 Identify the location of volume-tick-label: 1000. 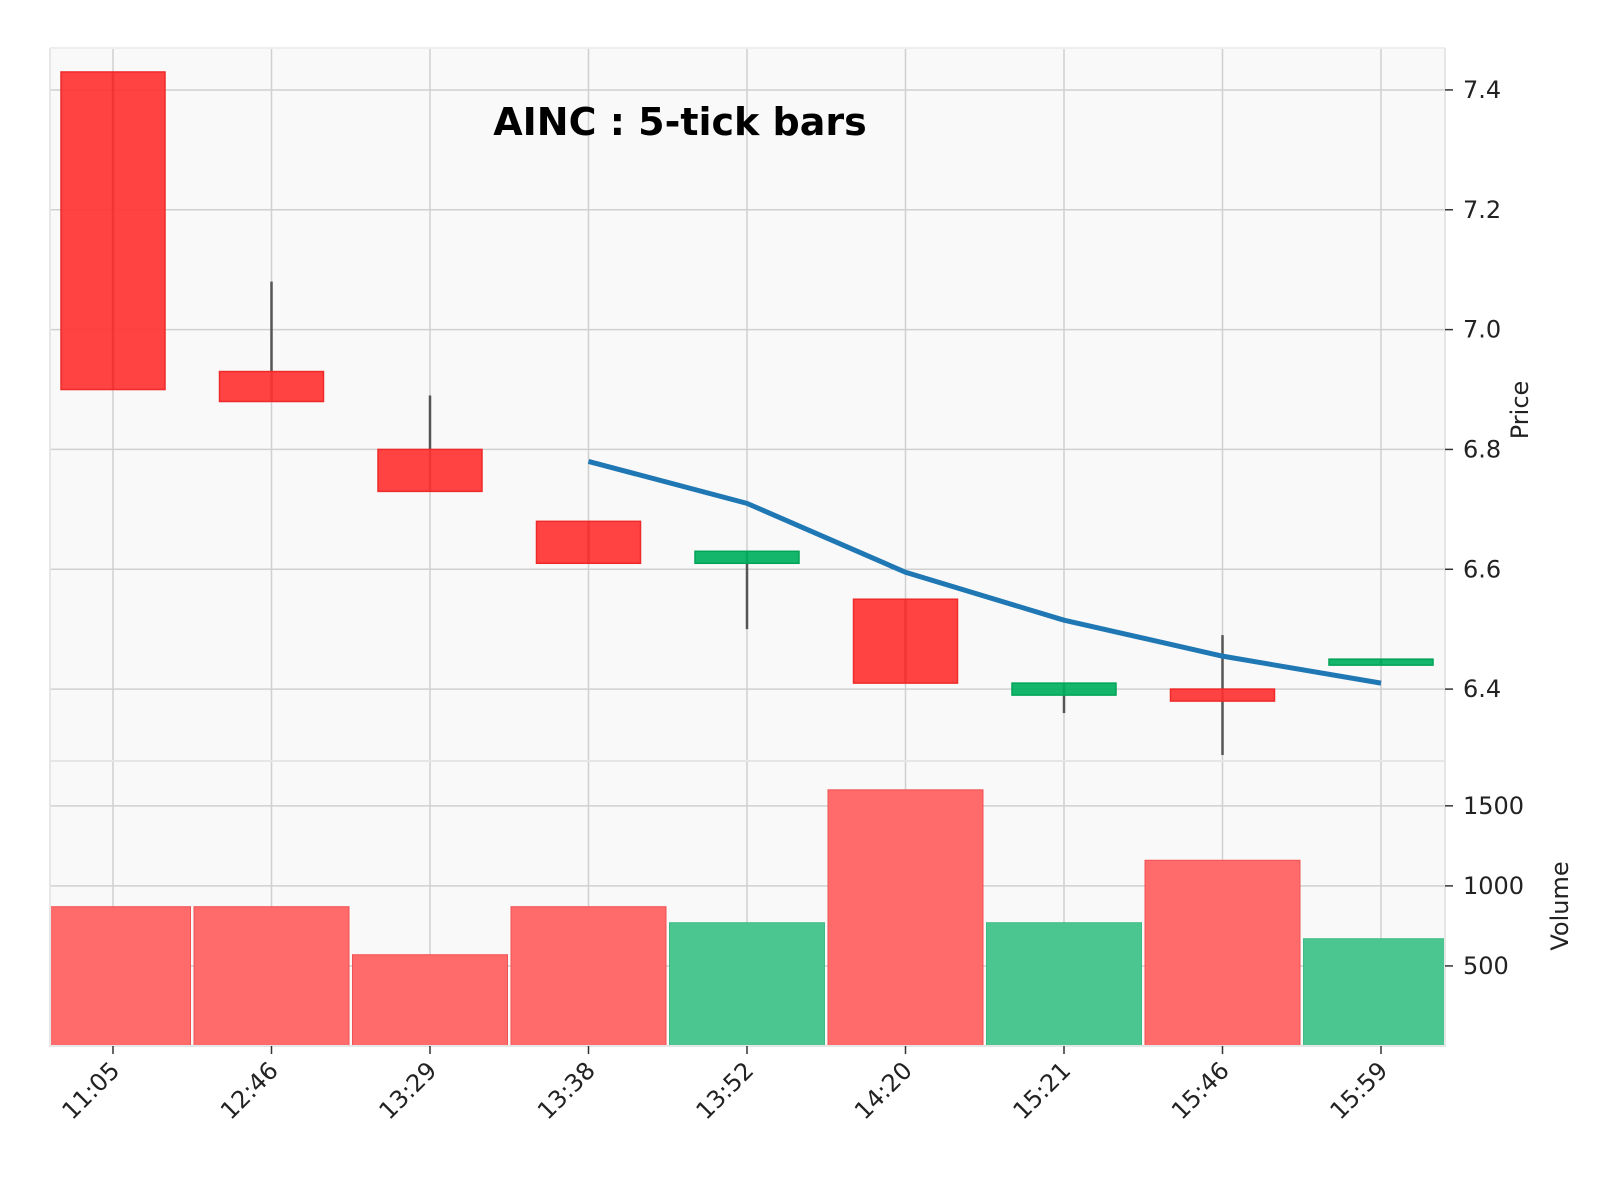
(1493, 886).